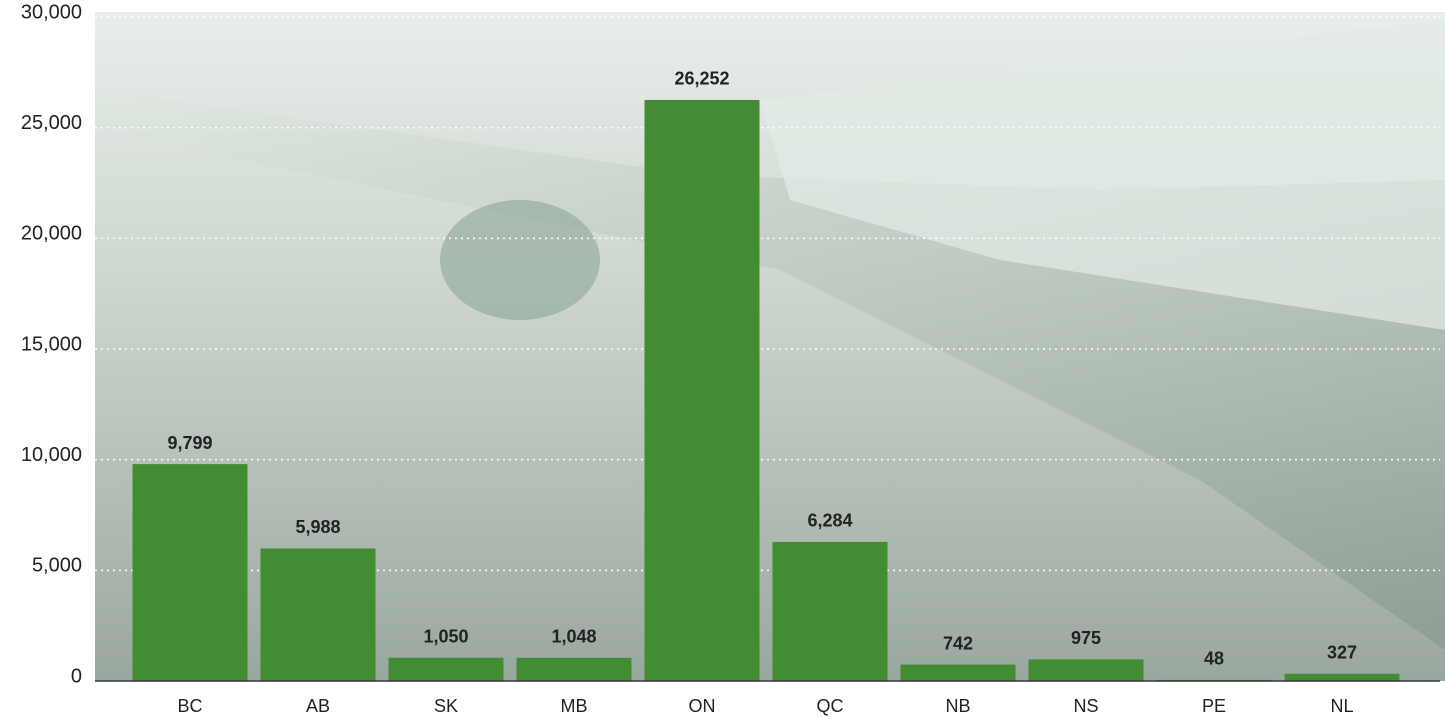  What do you see at coordinates (51, 123) in the screenshot?
I see `y-tick-label: 25,000` at bounding box center [51, 123].